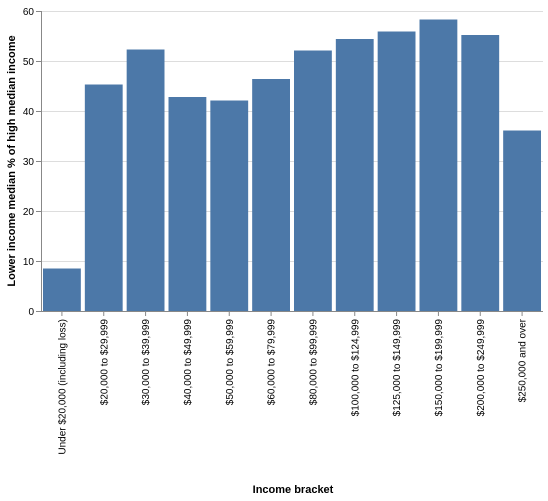 The width and height of the screenshot is (548, 501). Describe the element at coordinates (188, 362) in the screenshot. I see `x-tick-label: $40,000 to $49,999` at that location.